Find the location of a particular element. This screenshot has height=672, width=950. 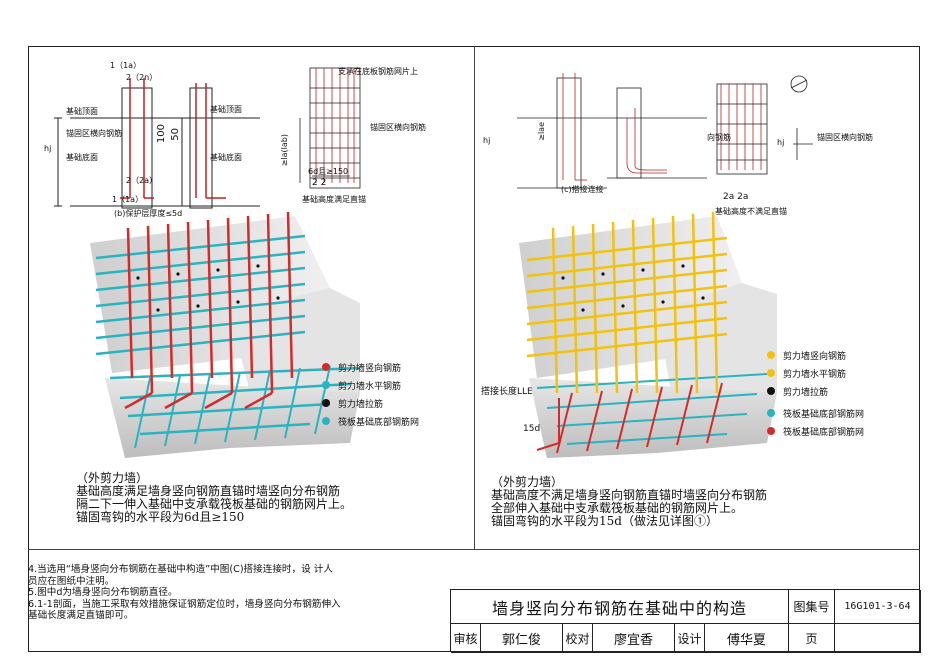

atlas-number: 16G101-3-64 is located at coordinates (878, 607).